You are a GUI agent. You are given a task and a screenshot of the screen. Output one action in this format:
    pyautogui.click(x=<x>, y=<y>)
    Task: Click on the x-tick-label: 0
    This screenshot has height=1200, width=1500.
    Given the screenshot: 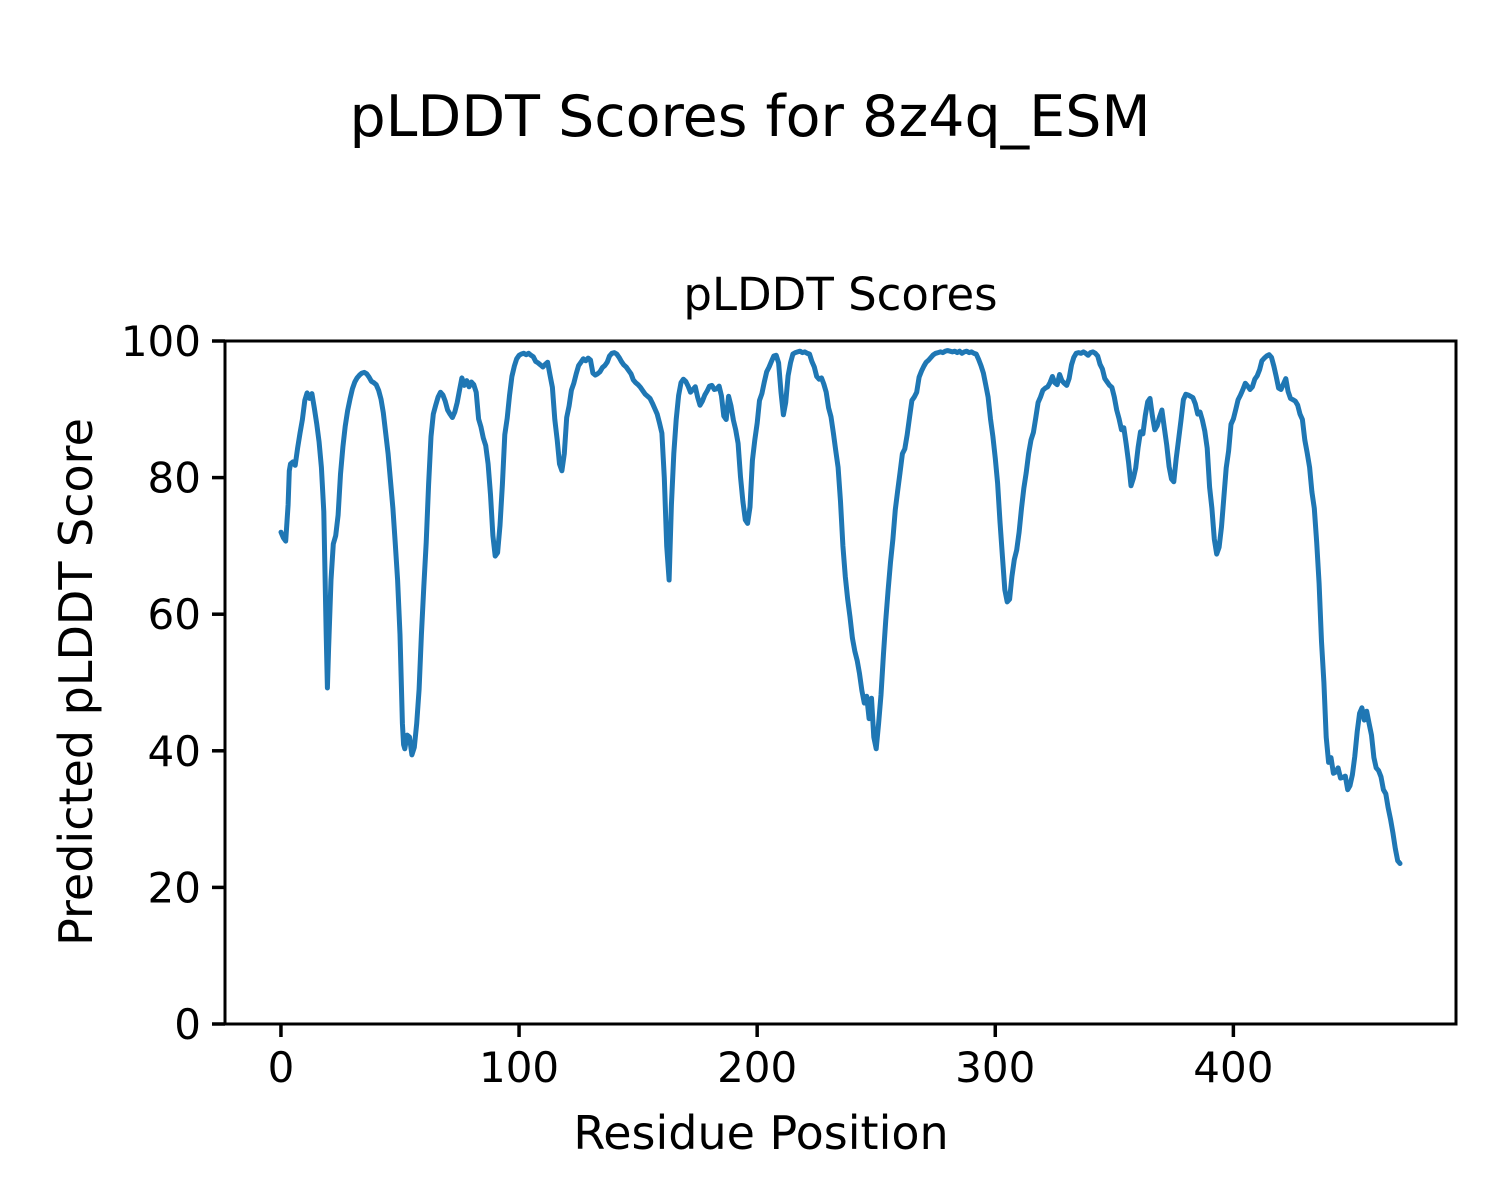 What is the action you would take?
    pyautogui.click(x=281, y=1067)
    